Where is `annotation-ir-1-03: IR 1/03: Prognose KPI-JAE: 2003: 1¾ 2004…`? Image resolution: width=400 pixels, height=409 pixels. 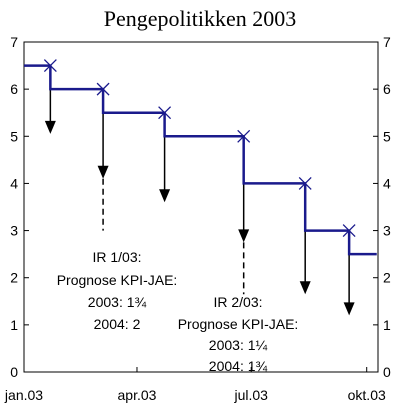 annotation-ir-1-03: IR 1/03: Prognose KPI-JAE: 2003: 1¾ 2004… is located at coordinates (117, 290).